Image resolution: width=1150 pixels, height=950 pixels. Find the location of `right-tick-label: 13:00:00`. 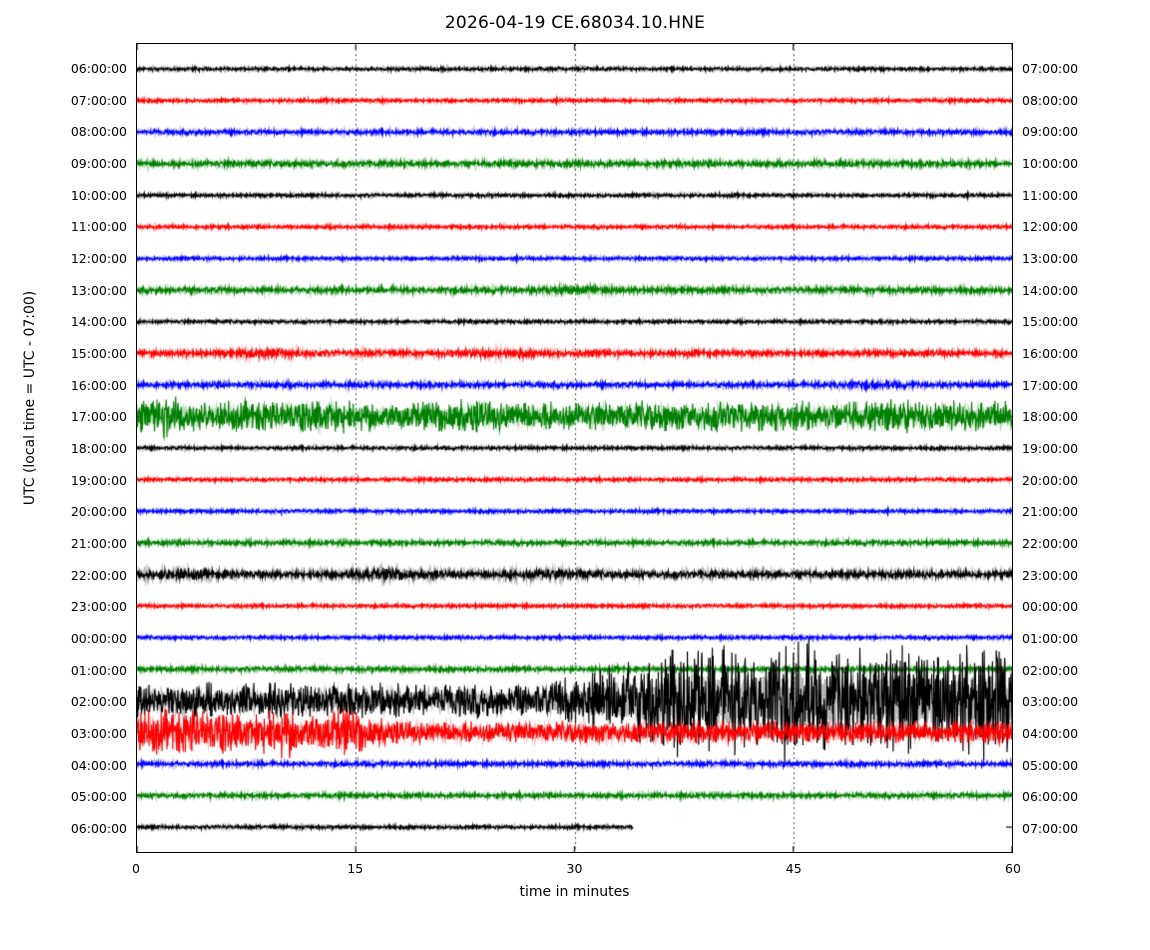

right-tick-label: 13:00:00 is located at coordinates (1050, 258).